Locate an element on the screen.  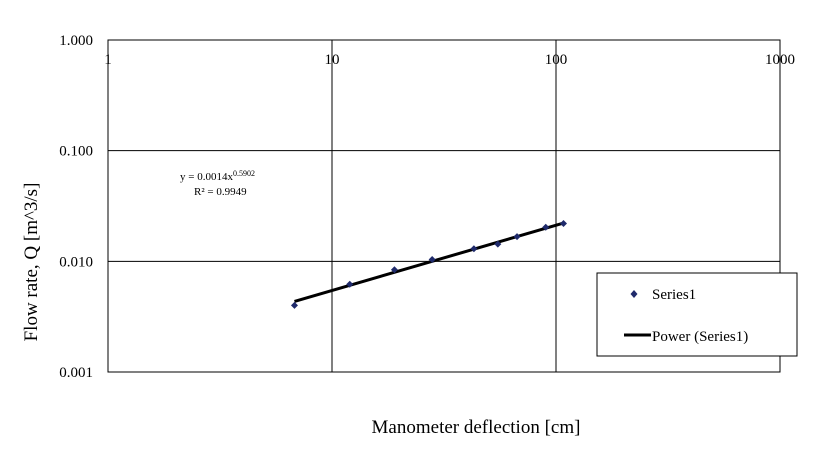
series-points is located at coordinates (428, 264).